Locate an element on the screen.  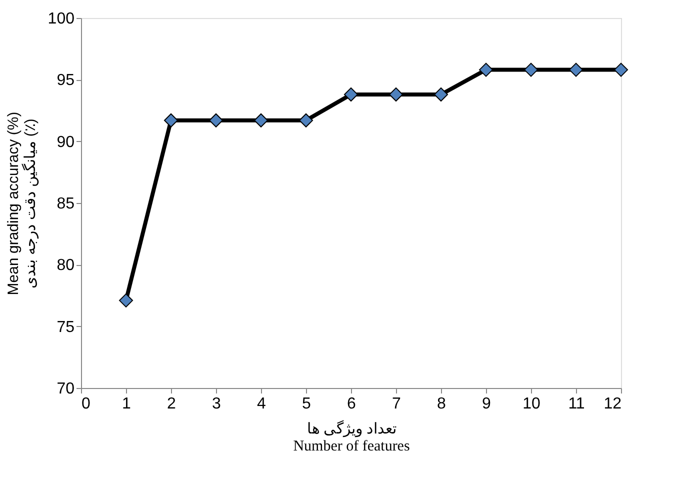
y-tick-label: 85 is located at coordinates (65, 204).